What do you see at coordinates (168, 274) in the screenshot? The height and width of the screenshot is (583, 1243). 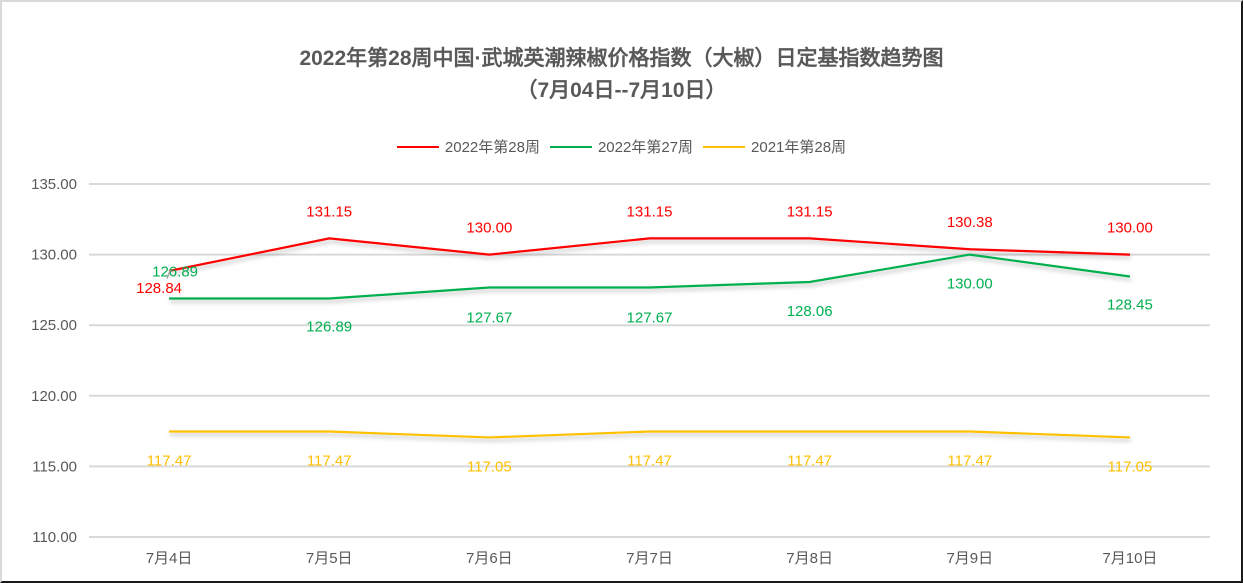 I see `leader-line` at bounding box center [168, 274].